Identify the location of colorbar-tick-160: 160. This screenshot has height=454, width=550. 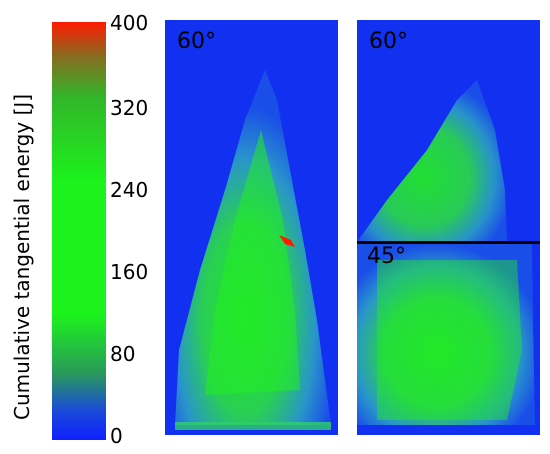
(129, 272).